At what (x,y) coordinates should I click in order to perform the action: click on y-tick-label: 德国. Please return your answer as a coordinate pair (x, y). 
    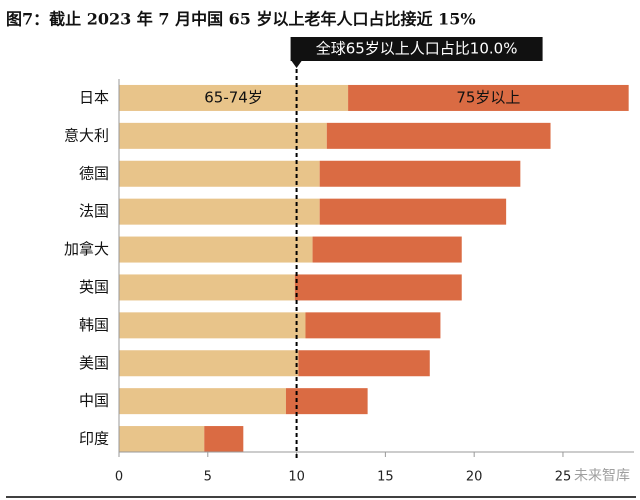
    Looking at the image, I should click on (94, 173).